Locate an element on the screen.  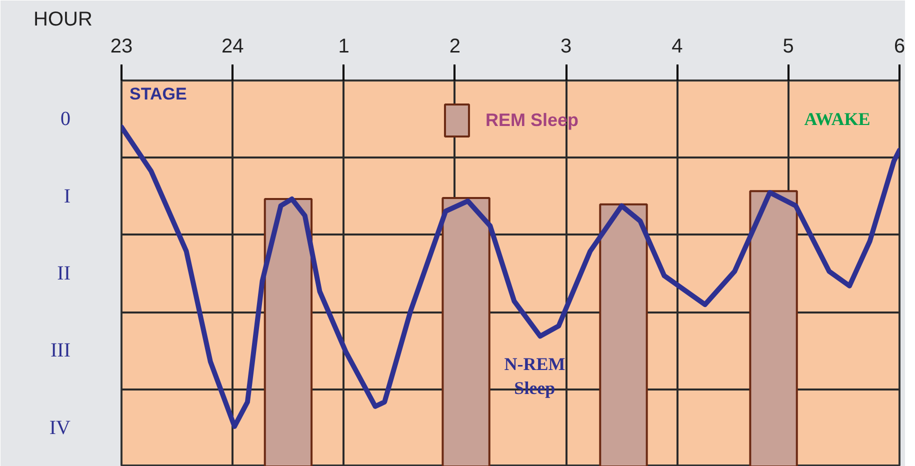
x-axis-title: HOUR is located at coordinates (63, 19).